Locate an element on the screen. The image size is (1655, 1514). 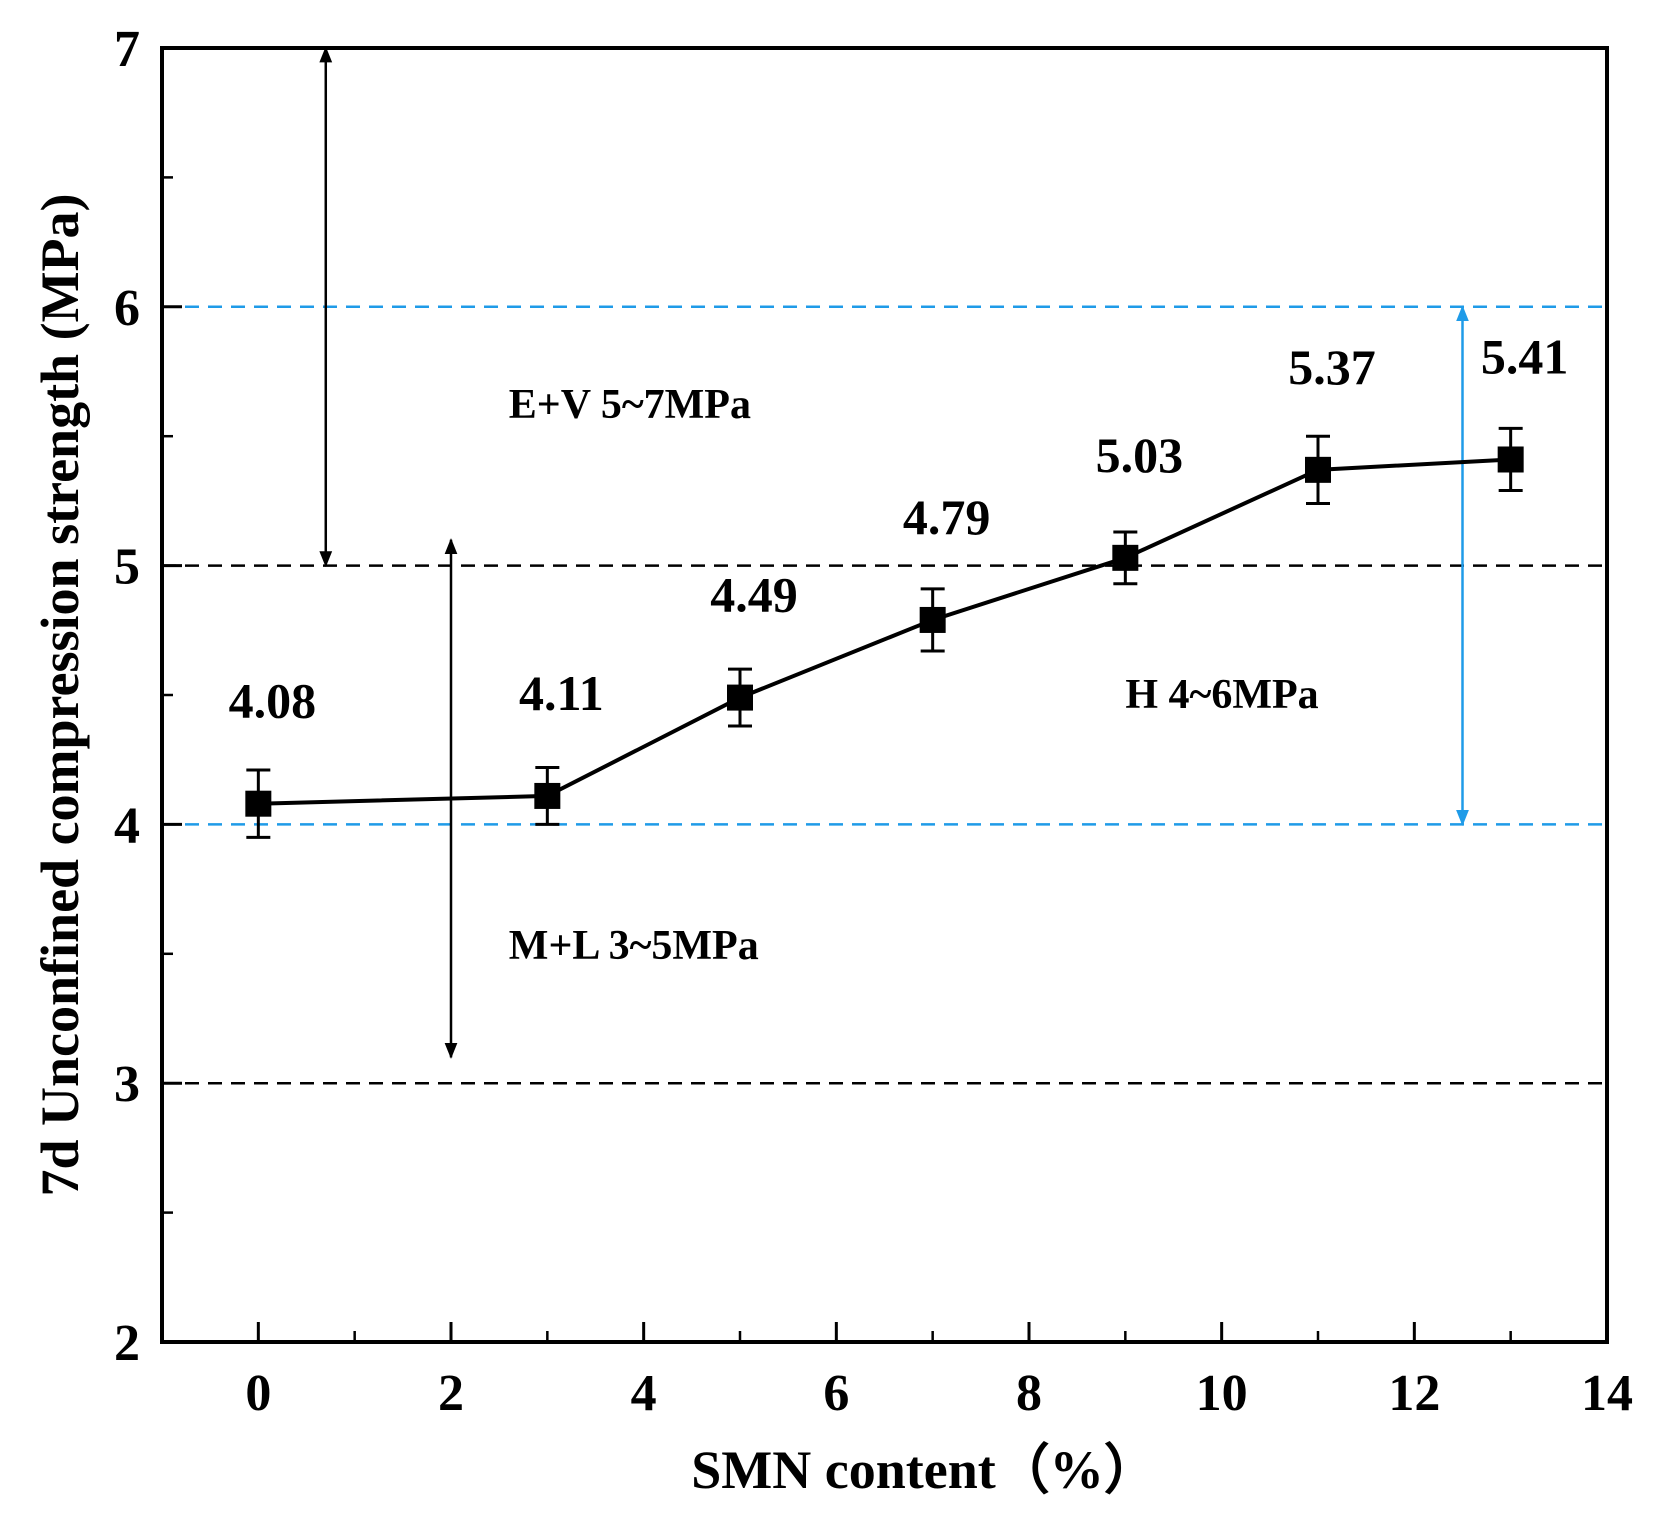
x-tick-label: 2 is located at coordinates (451, 1393).